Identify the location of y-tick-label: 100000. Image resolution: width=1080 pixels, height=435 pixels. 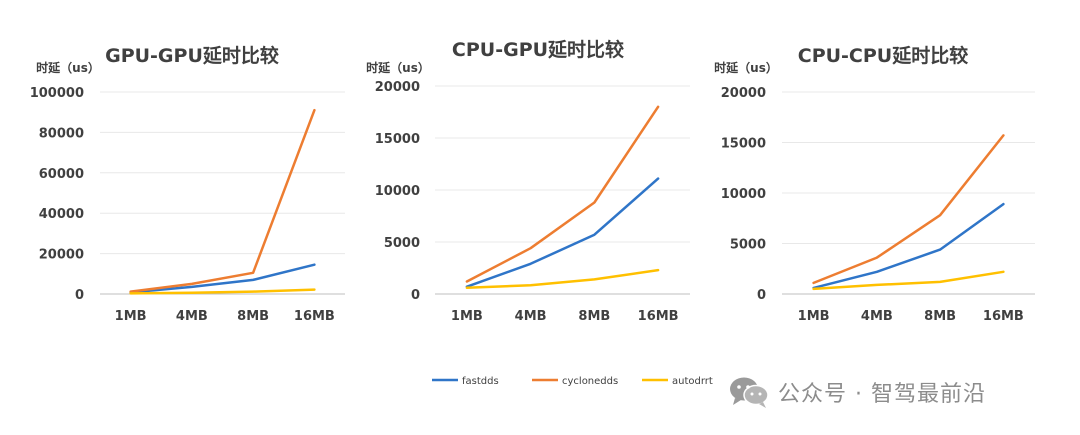
(57, 93).